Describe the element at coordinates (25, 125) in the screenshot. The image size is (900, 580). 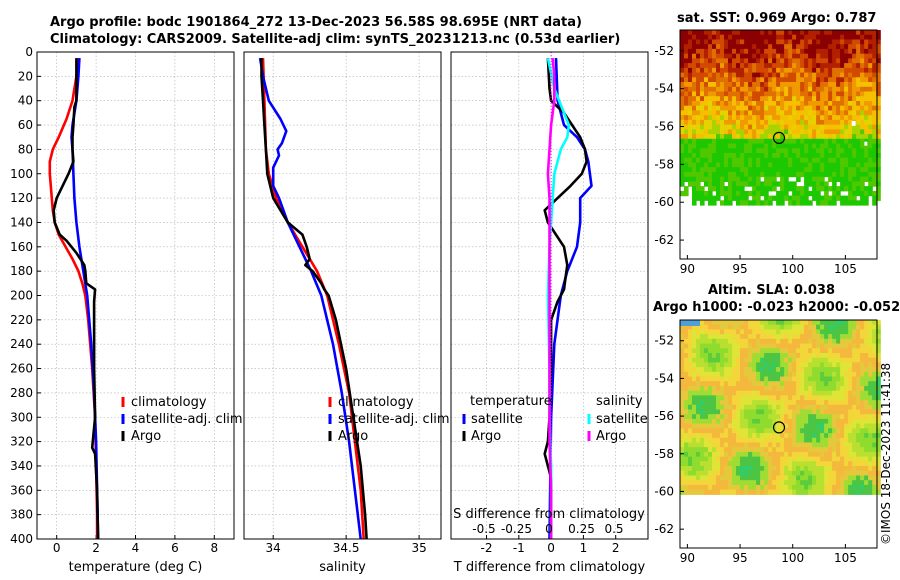
I see `depth-tick-label: 60` at that location.